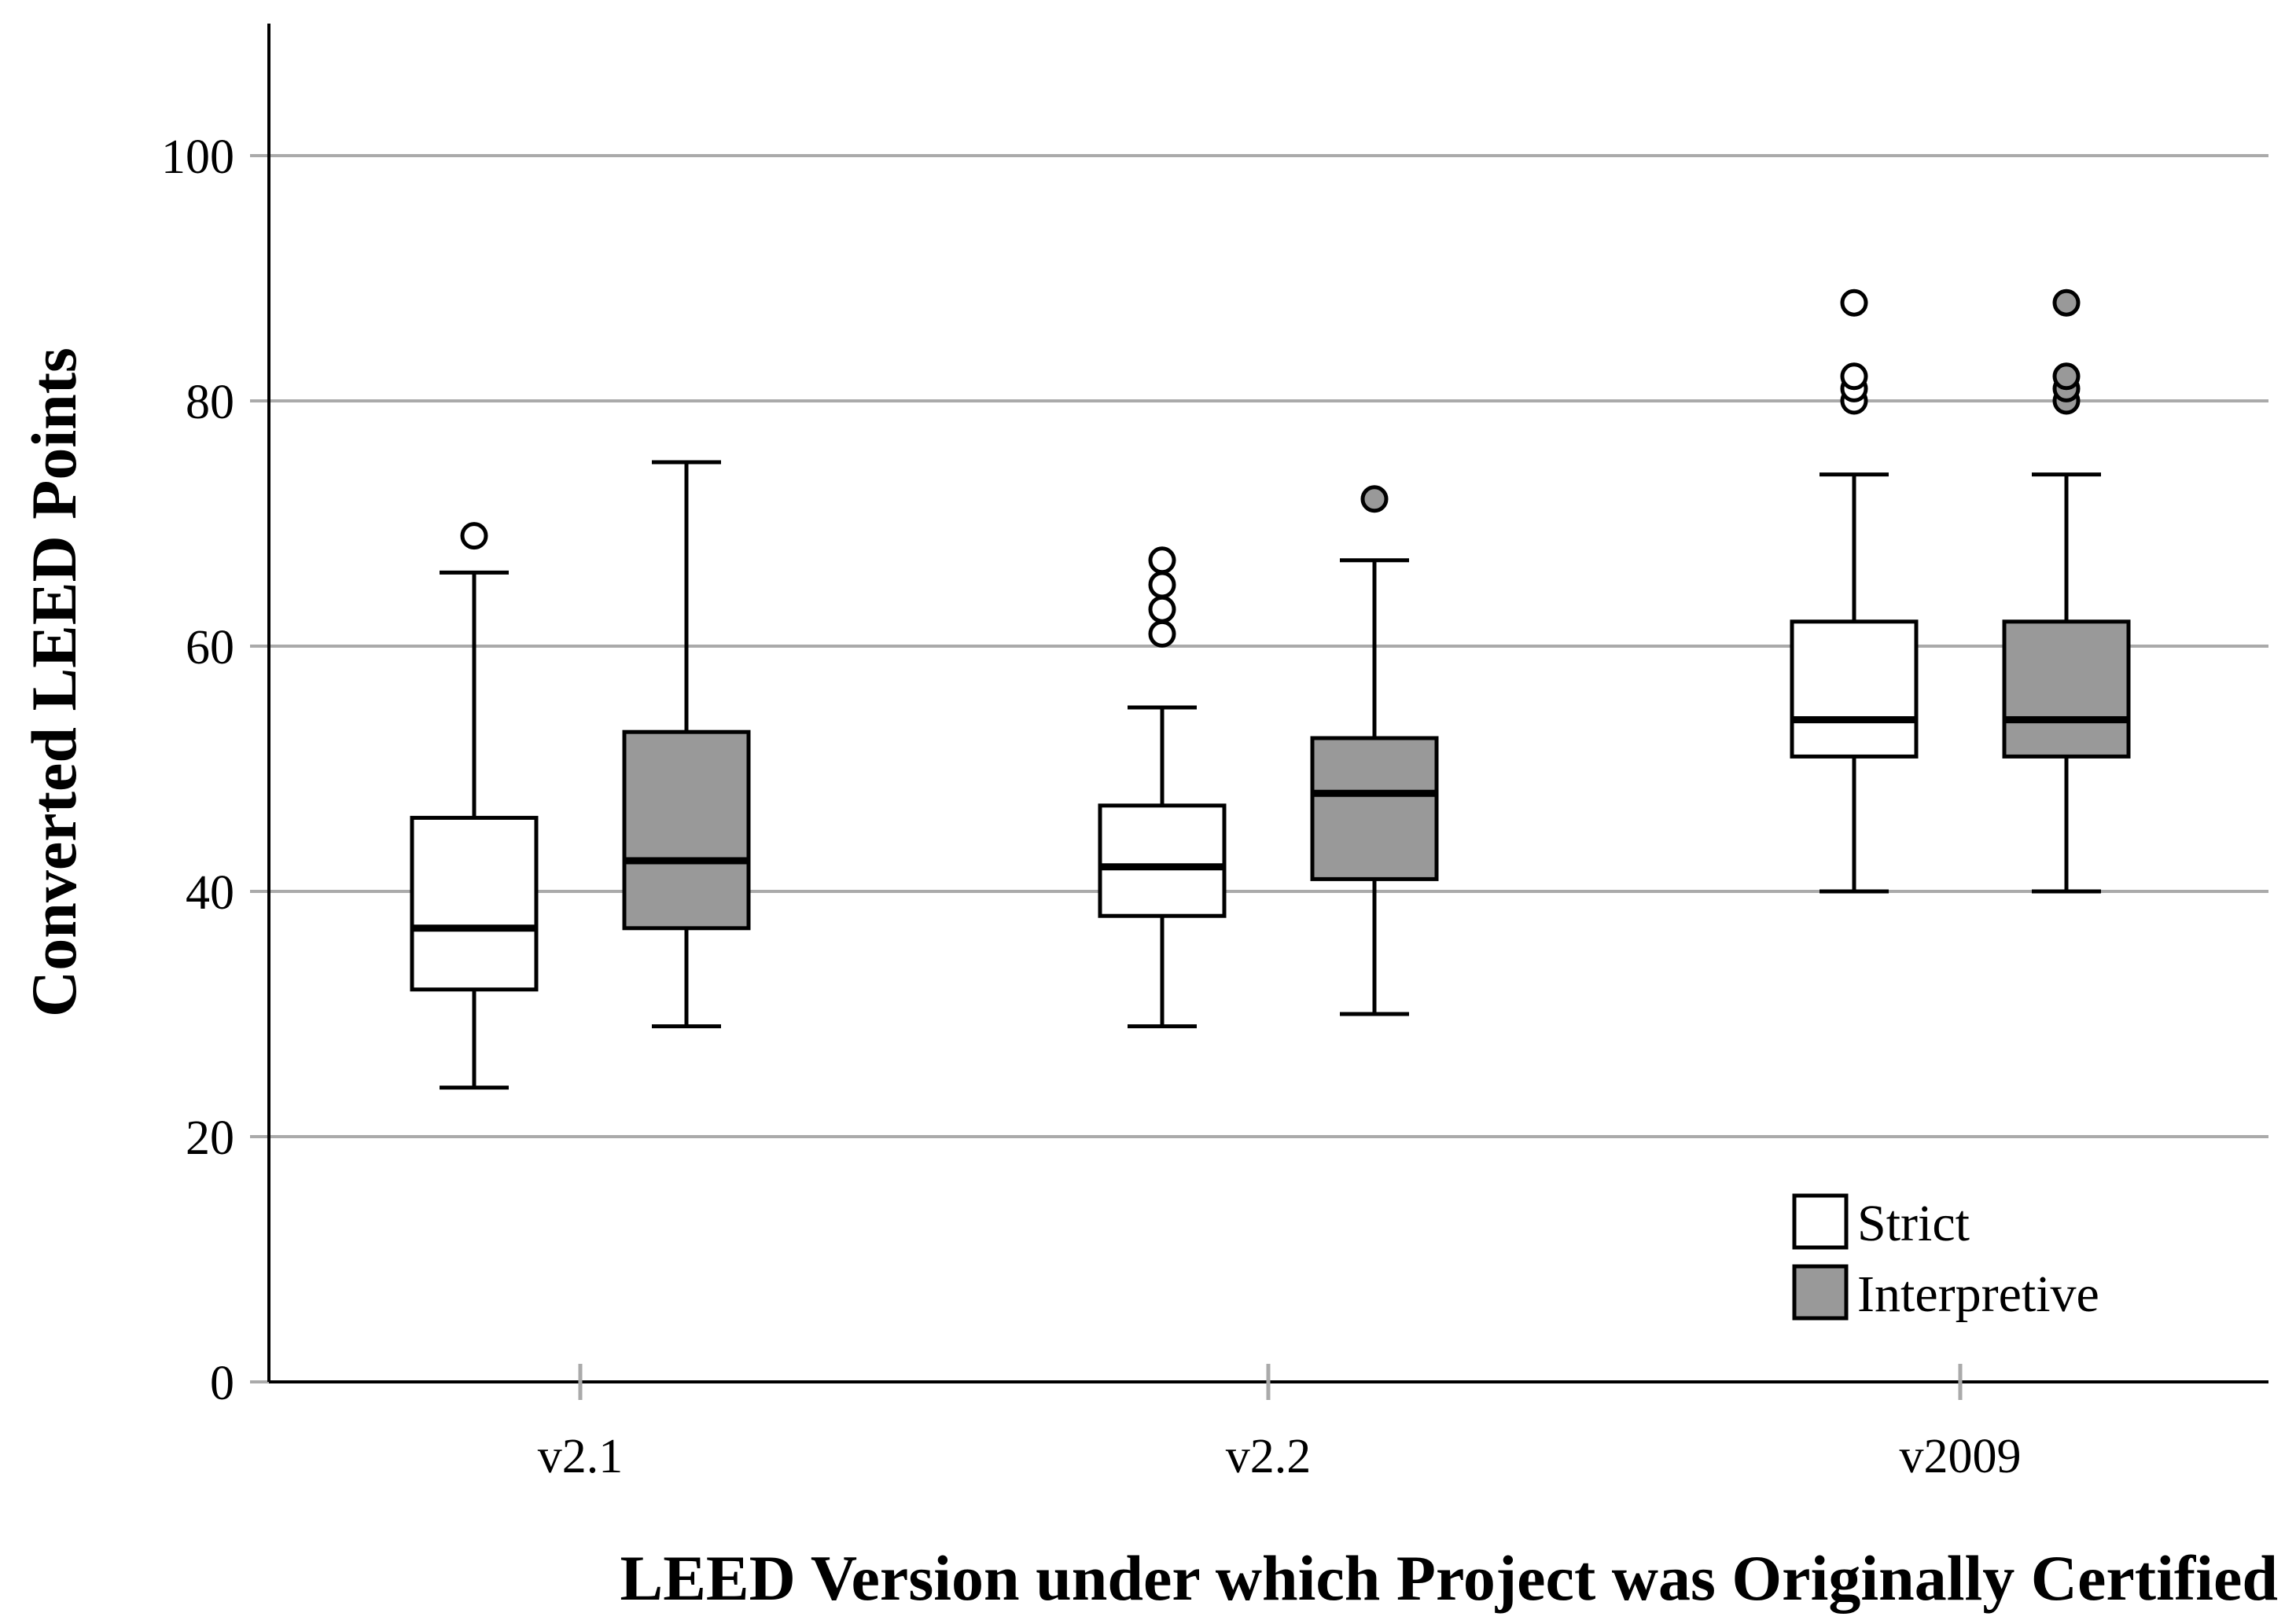 This screenshot has width=2296, height=1624. I want to click on legend: Strict Interpretive, so click(1945, 1258).